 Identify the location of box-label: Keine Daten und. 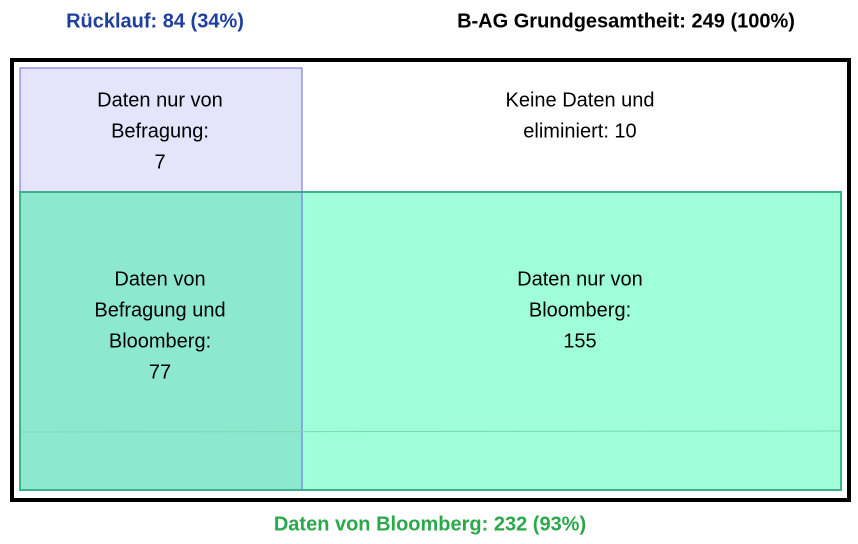
(579, 100).